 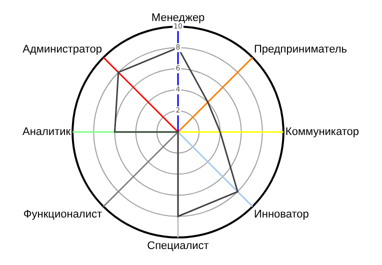 I want to click on spoke-label: Предприниматель, so click(x=301, y=49).